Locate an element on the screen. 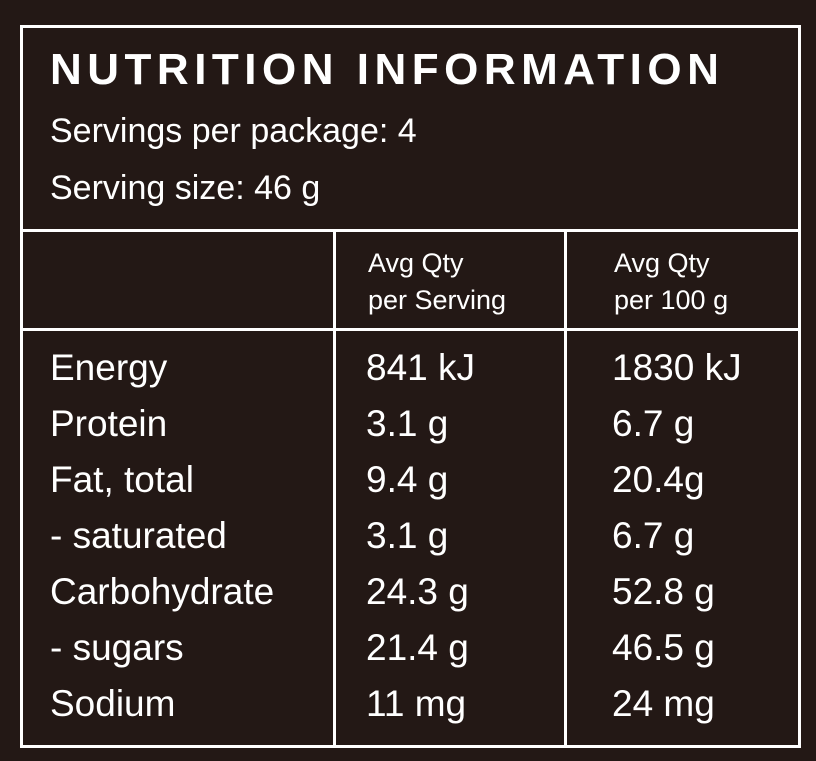 This screenshot has height=761, width=816. nutrient-name: Carbohydrate is located at coordinates (162, 591).